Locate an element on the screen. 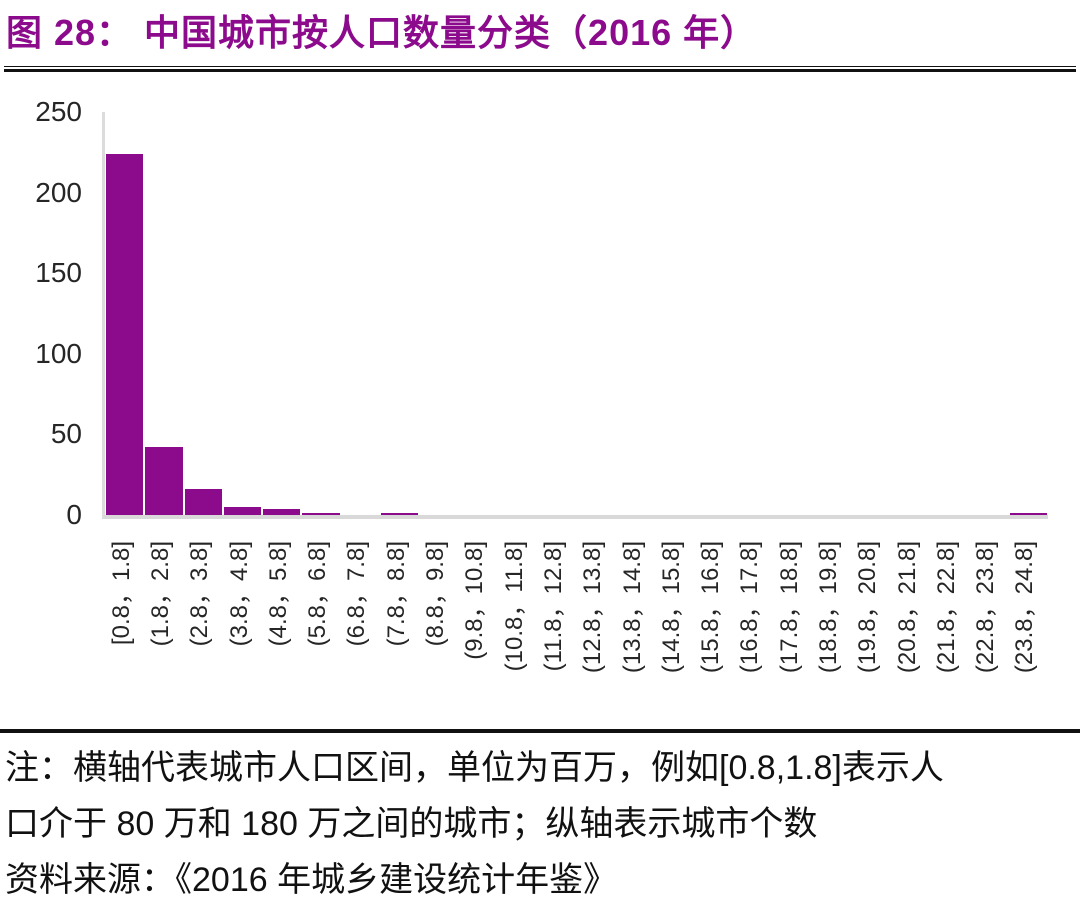 This screenshot has width=1080, height=907. x-tick-cell: (19.8，20.8] is located at coordinates (868, 641).